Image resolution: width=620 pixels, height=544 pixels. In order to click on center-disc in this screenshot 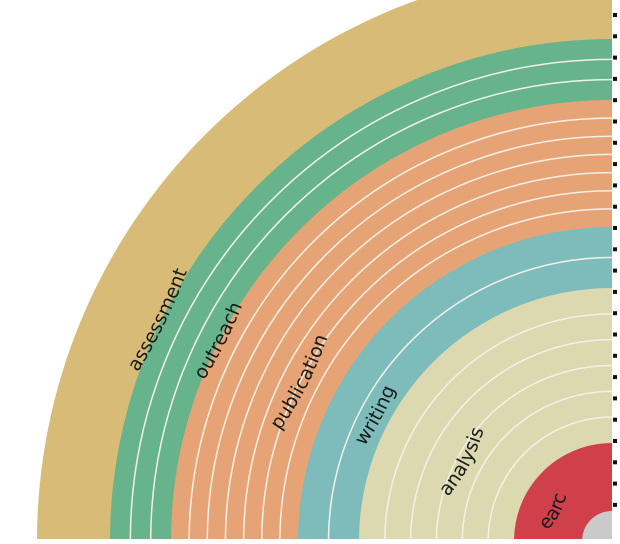, I will do `click(597, 526)`.